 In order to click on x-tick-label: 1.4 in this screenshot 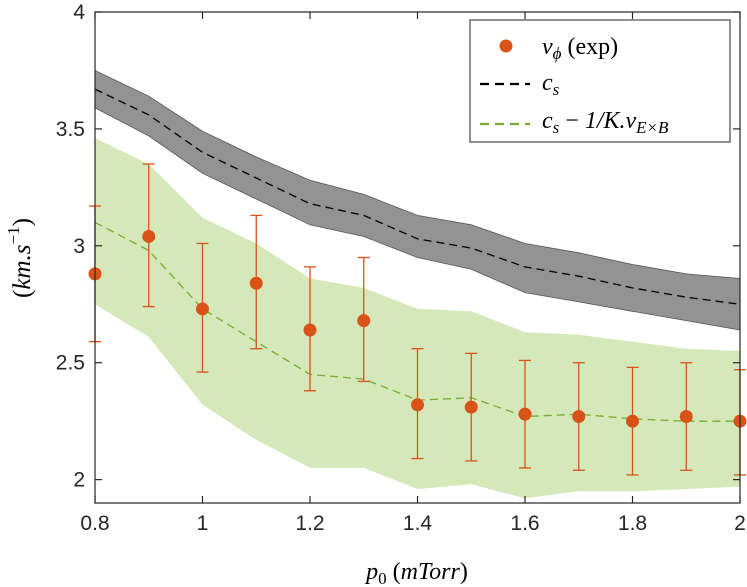, I will do `click(418, 523)`.